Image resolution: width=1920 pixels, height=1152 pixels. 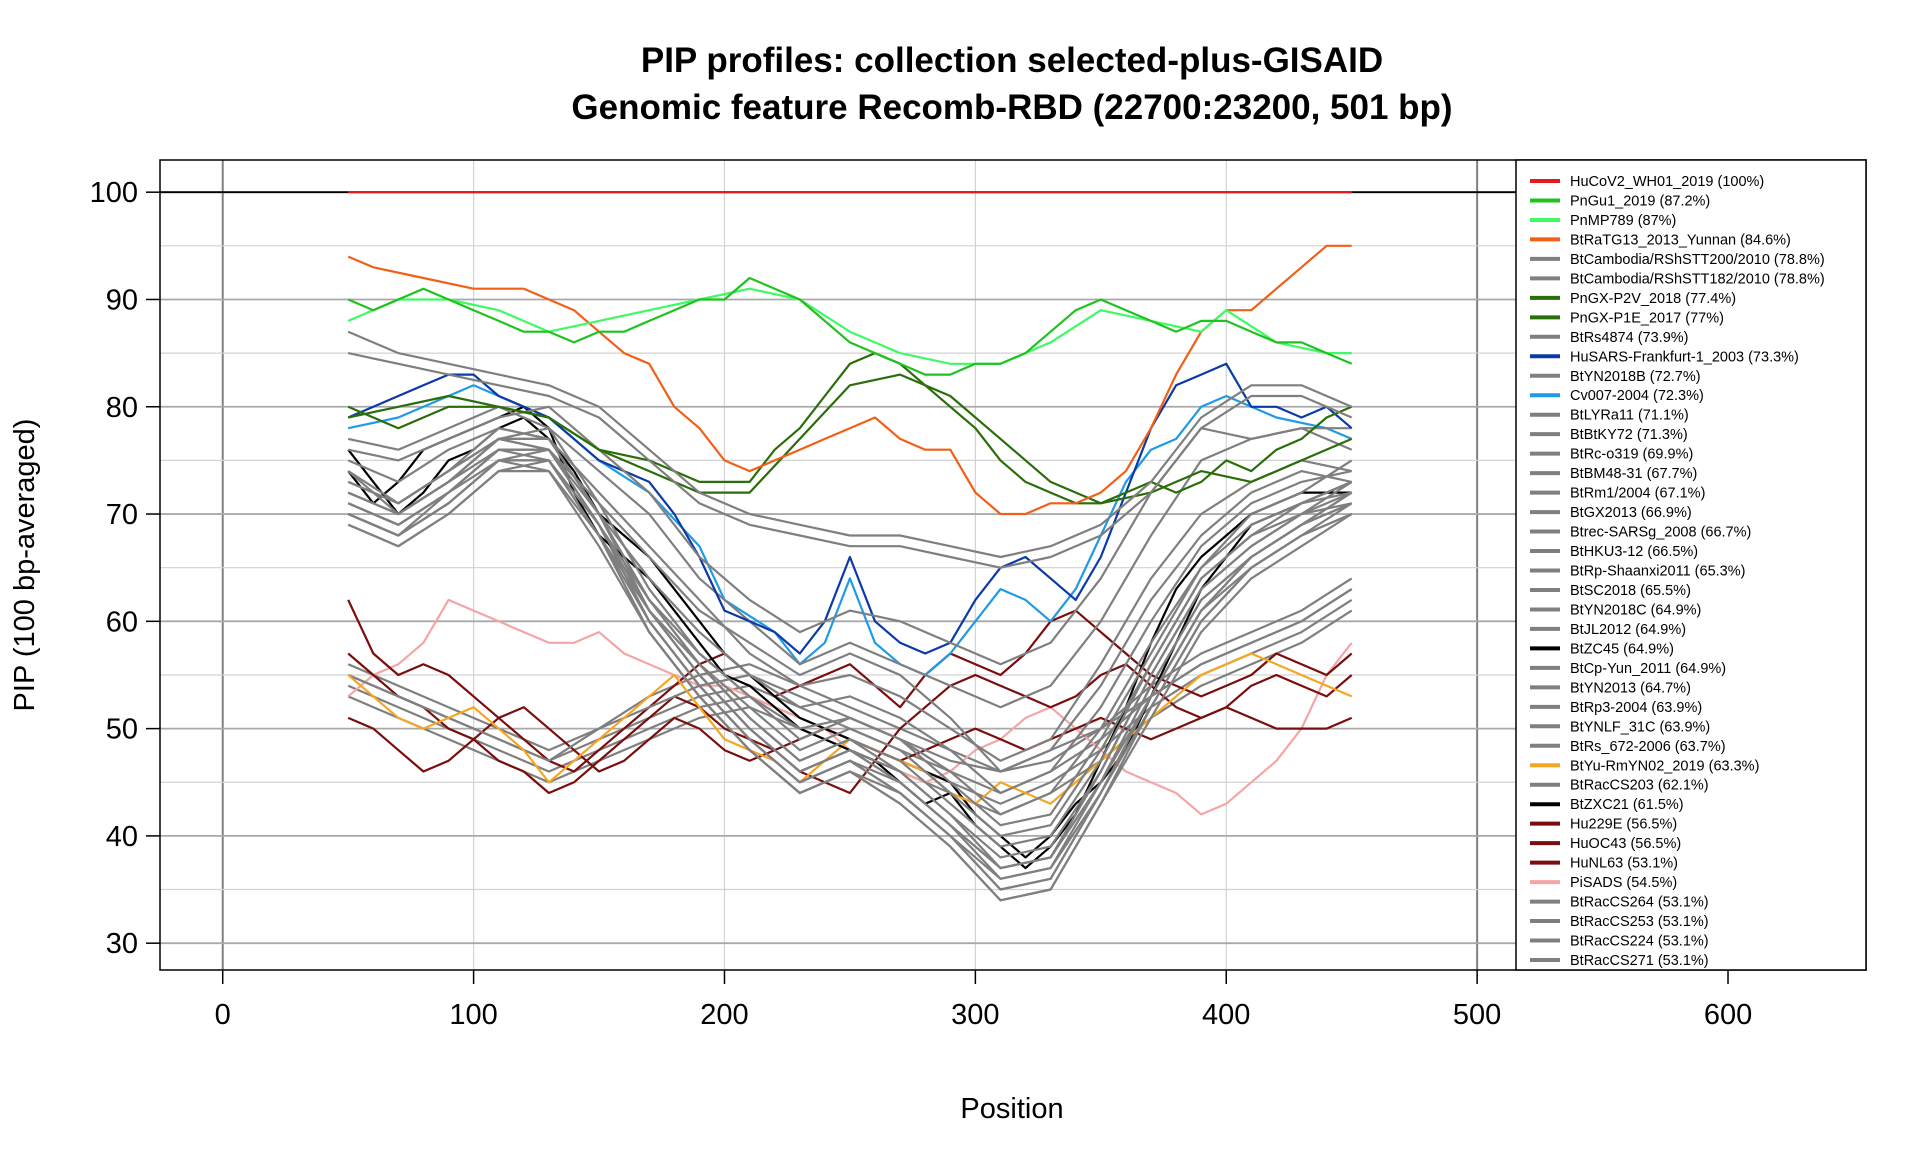 What do you see at coordinates (114, 193) in the screenshot?
I see `y-tick-label: 100` at bounding box center [114, 193].